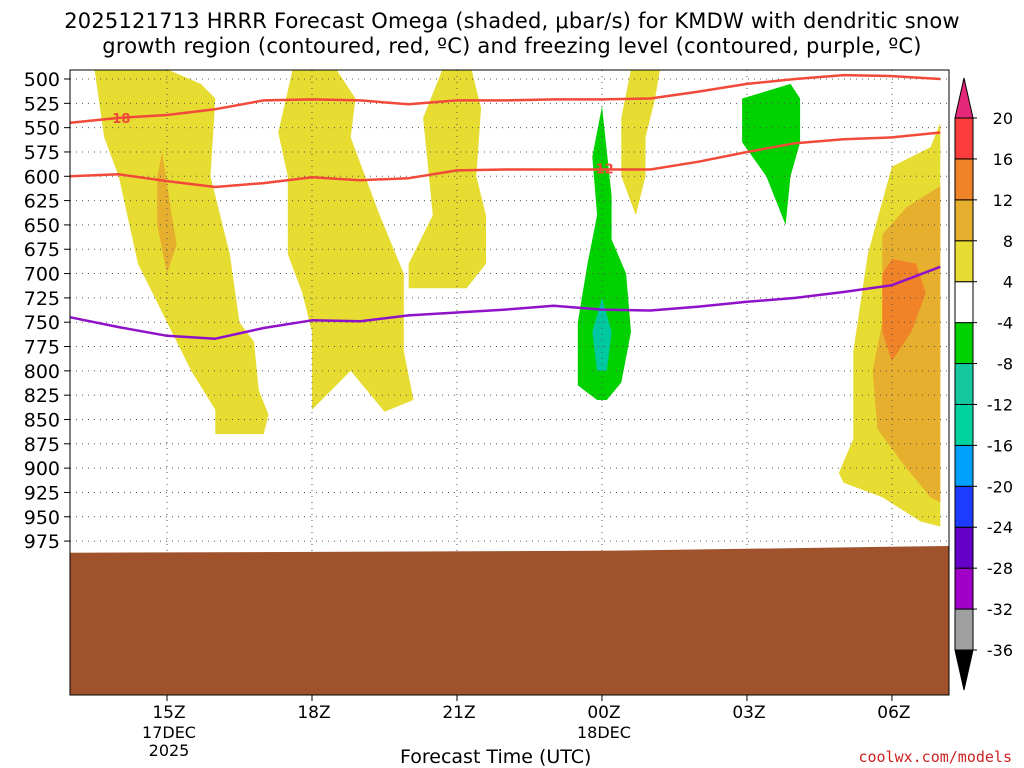 Image resolution: width=1024 pixels, height=768 pixels. What do you see at coordinates (42, 323) in the screenshot?
I see `y-tick-label-750: 750` at bounding box center [42, 323].